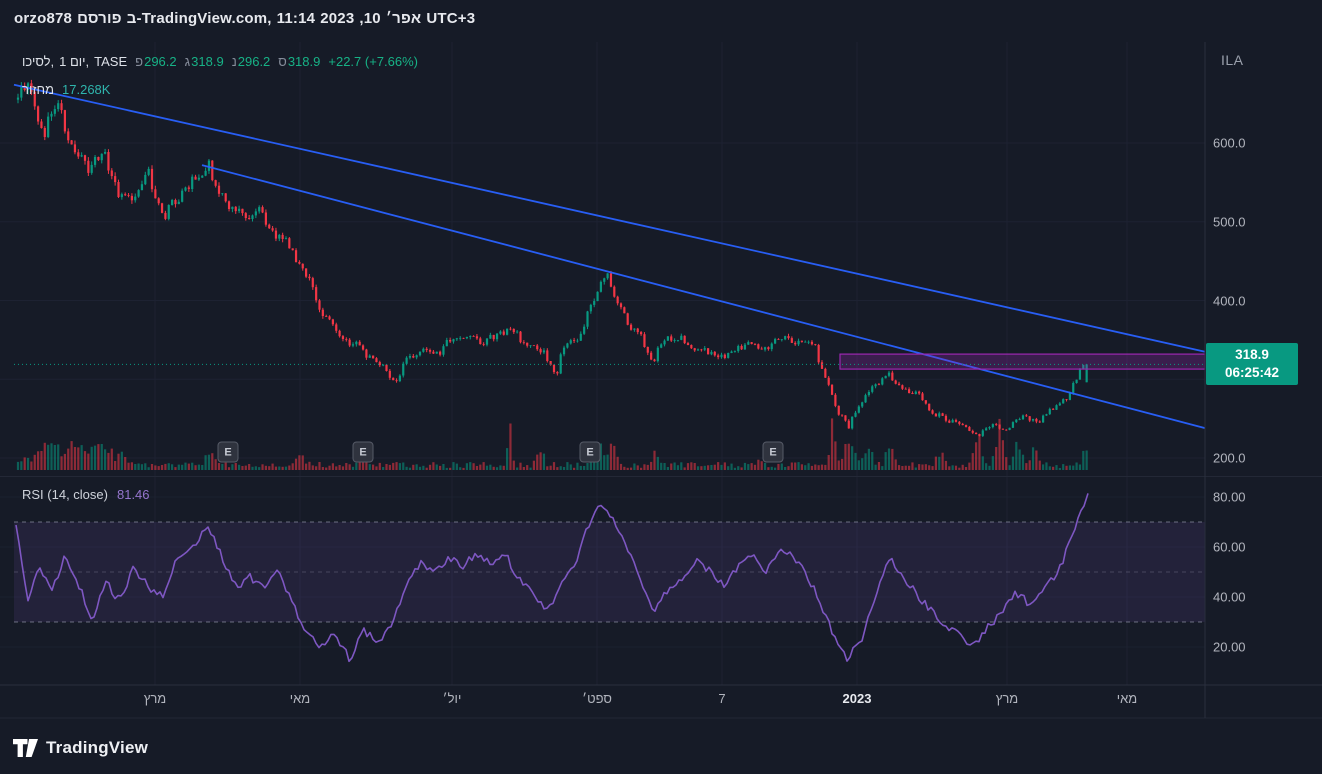 The width and height of the screenshot is (1322, 774). Describe the element at coordinates (1229, 222) in the screenshot. I see `price-axis-label: 500.0` at that location.